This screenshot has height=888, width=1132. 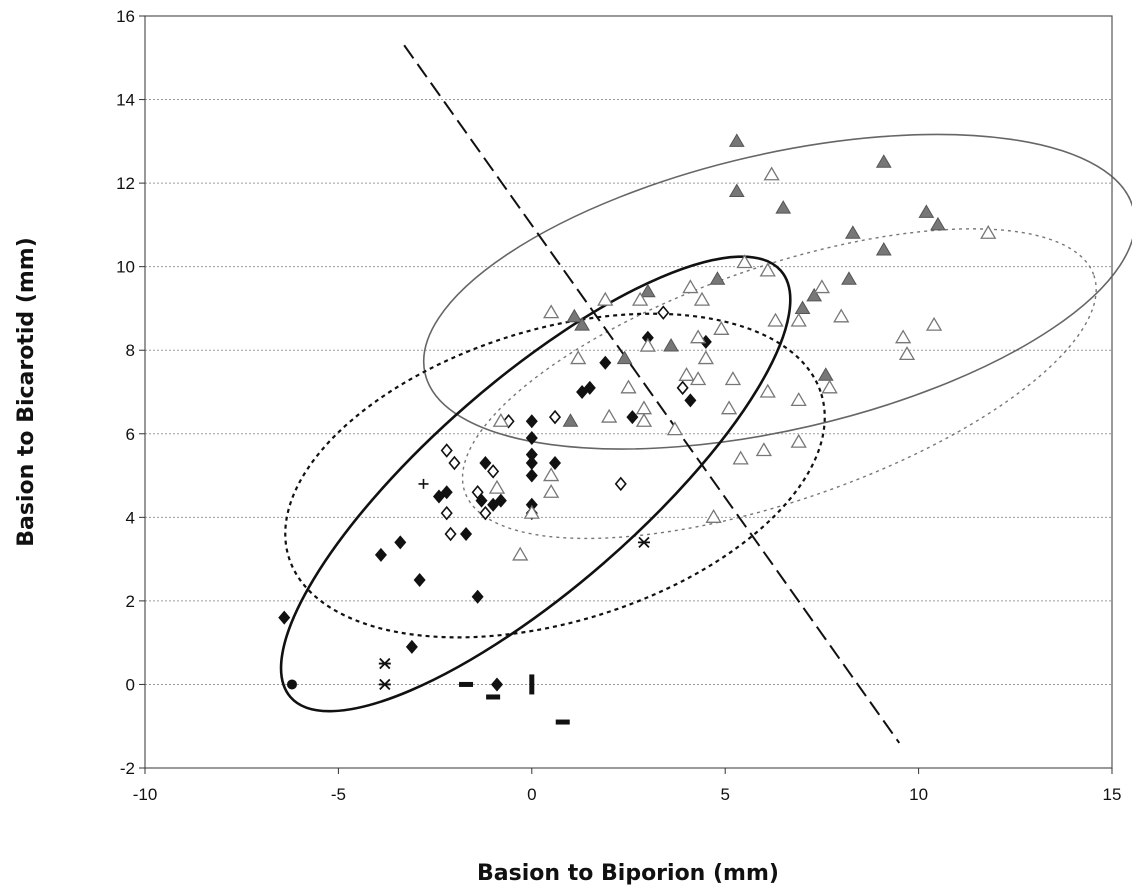 I want to click on y-tick-label: 4, so click(x=130, y=517).